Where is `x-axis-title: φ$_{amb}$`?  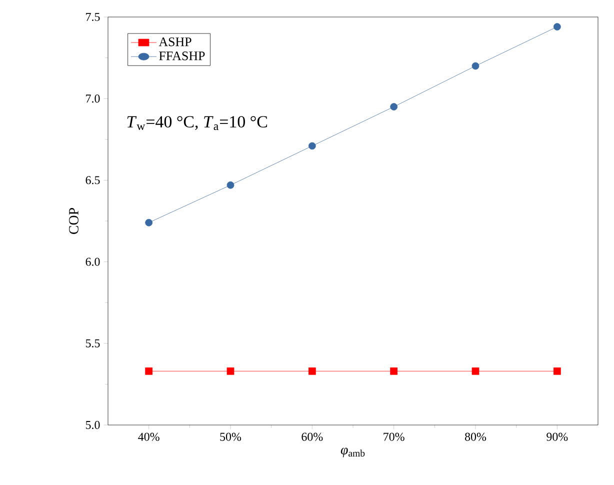
x-axis-title: φ$_{amb}$ is located at coordinates (352, 453).